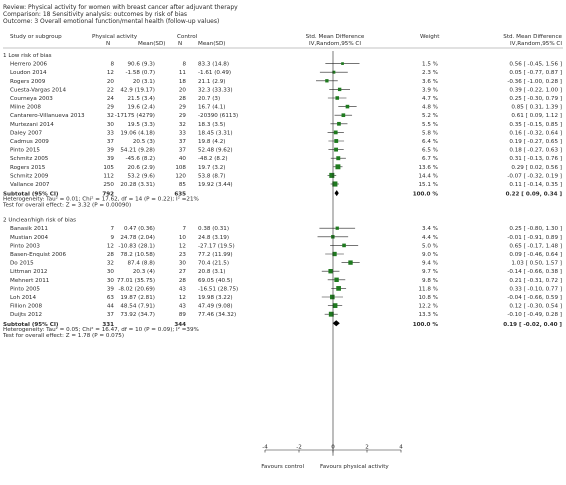 This screenshot has width=566, height=485. Describe the element at coordinates (535, 246) in the screenshot. I see `study-effect-ci: 0.65 [ -0.17, 1.48 ]` at that location.